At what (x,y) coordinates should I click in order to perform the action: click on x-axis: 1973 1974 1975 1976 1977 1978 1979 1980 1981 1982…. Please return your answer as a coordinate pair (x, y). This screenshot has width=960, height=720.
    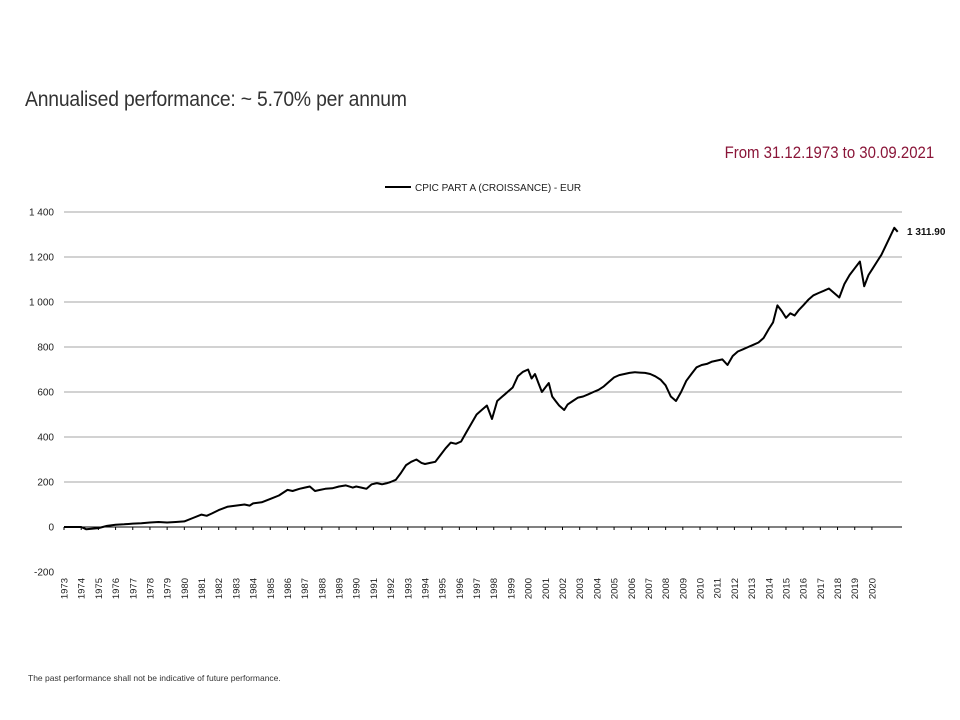
    Looking at the image, I should click on (481, 562).